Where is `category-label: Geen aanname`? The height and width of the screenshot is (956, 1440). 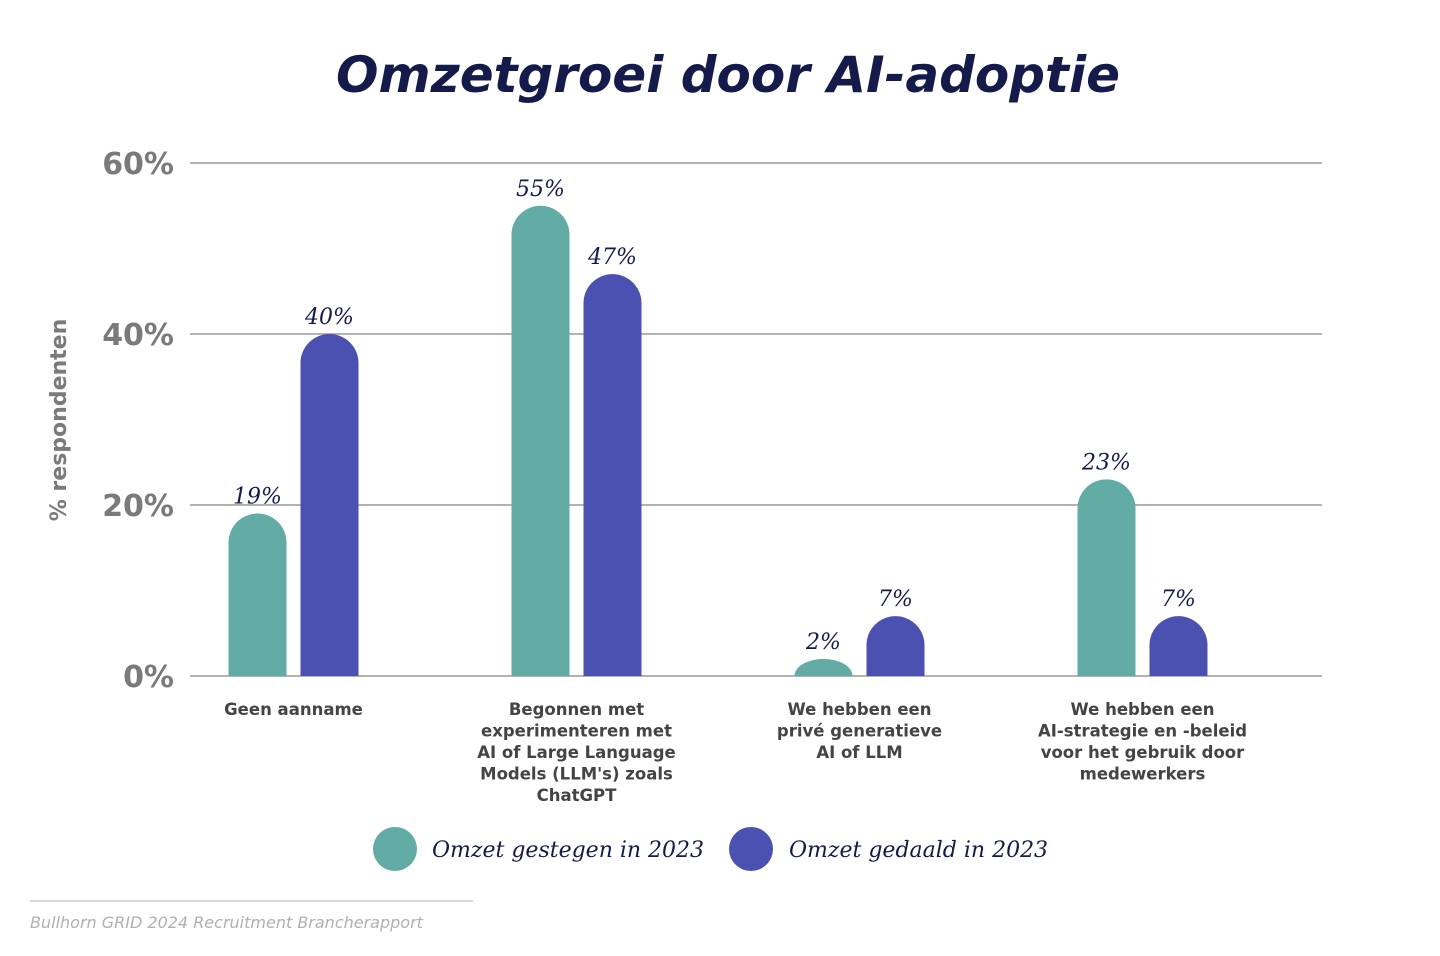 category-label: Geen aanname is located at coordinates (293, 709).